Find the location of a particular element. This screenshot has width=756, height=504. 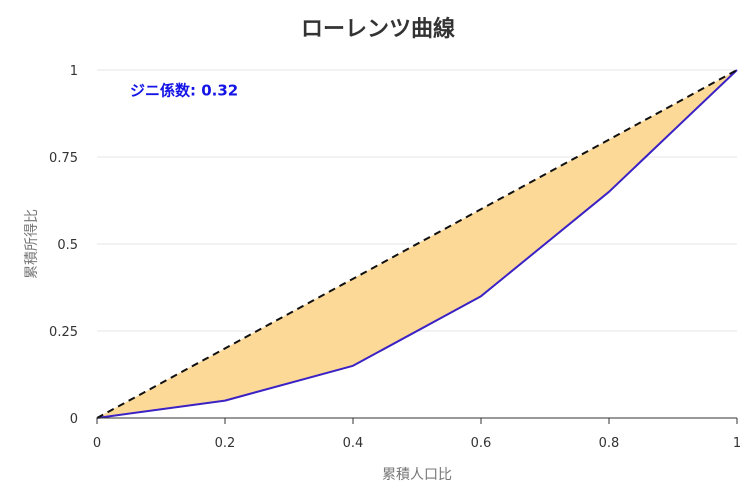

y-tick-label: 1 is located at coordinates (74, 71).